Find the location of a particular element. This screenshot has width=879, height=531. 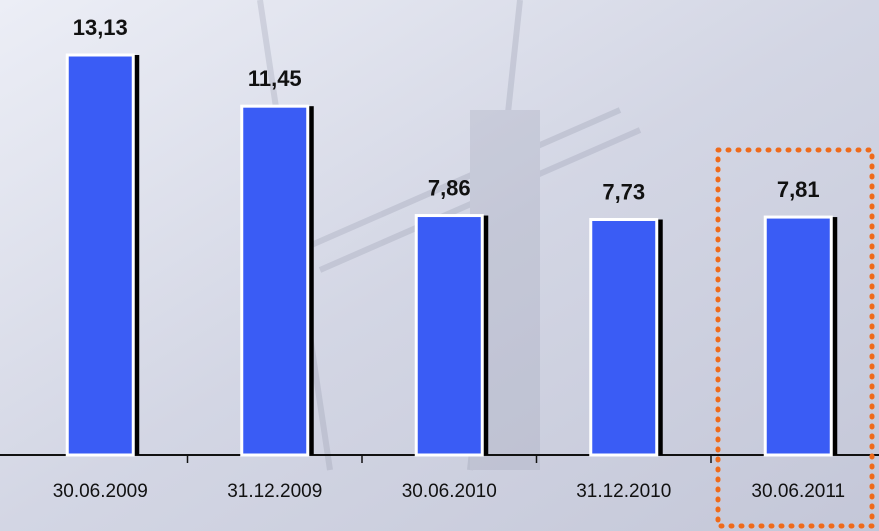

highlight-box is located at coordinates (795, 338).